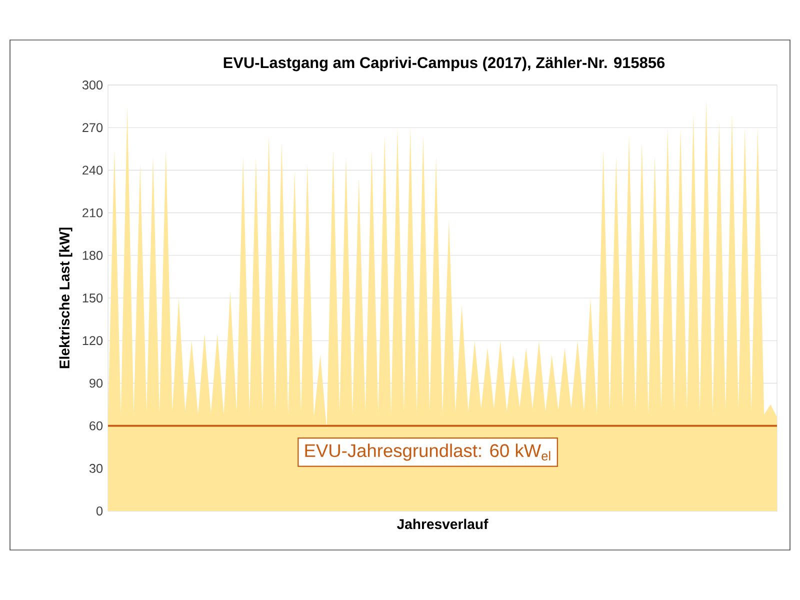  I want to click on ref-line-label: EVU-Jahresgrundlast: 60 kW$_{el}$, so click(427, 452).